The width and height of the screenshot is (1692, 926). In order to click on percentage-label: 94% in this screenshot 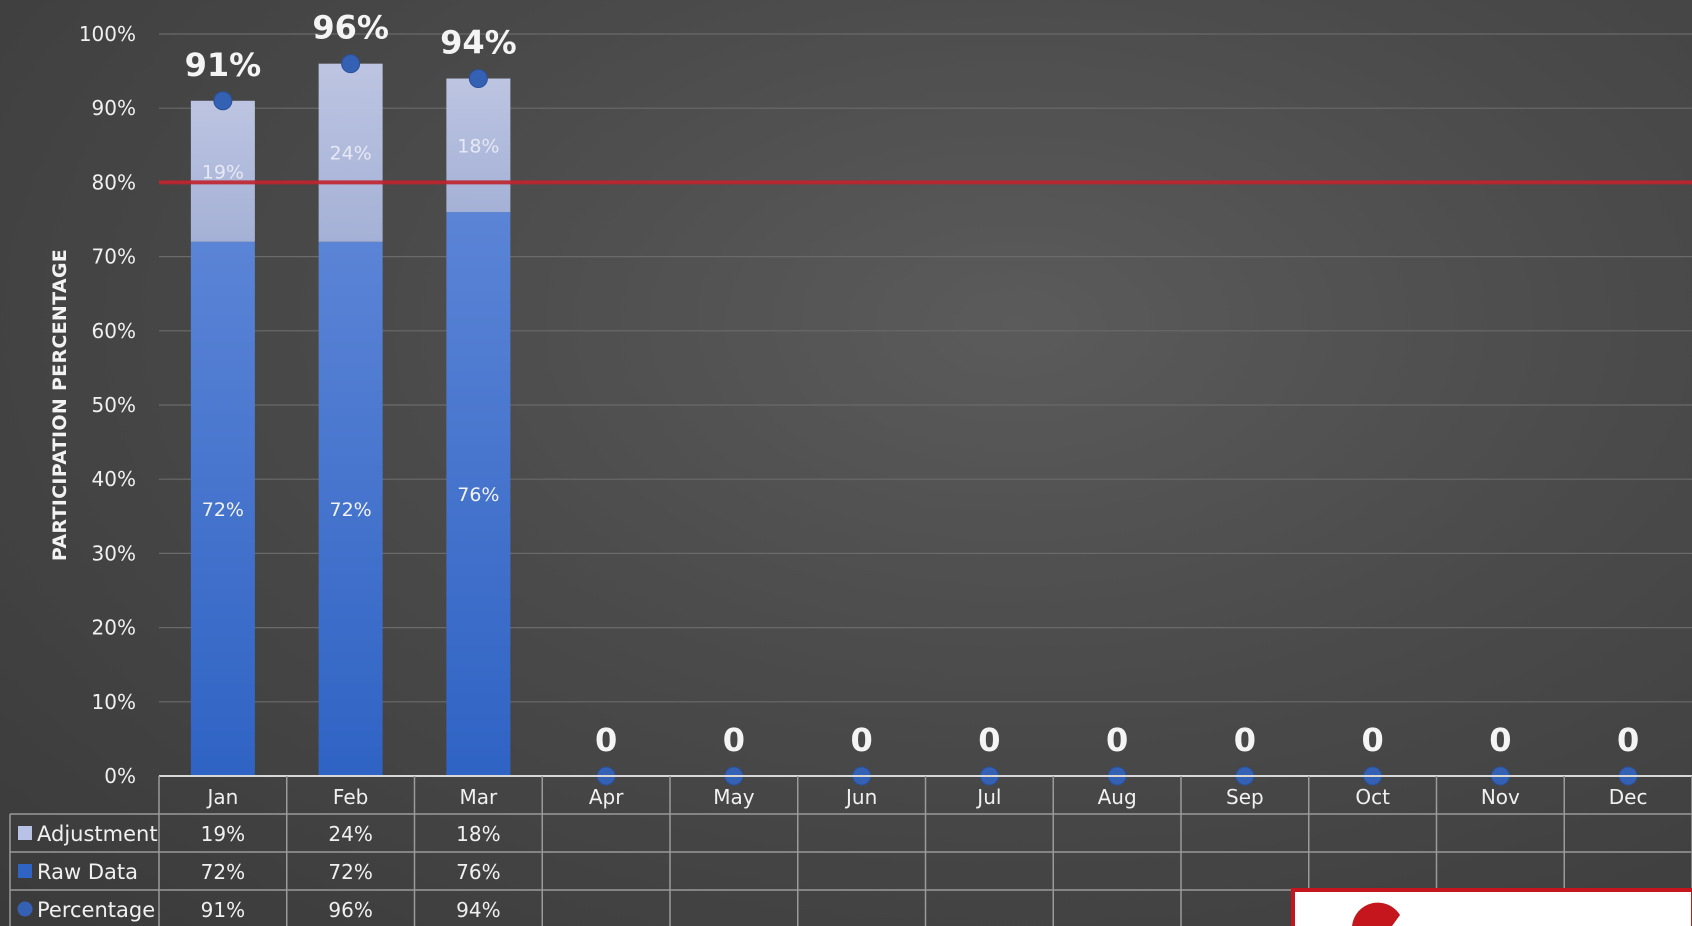, I will do `click(478, 43)`.